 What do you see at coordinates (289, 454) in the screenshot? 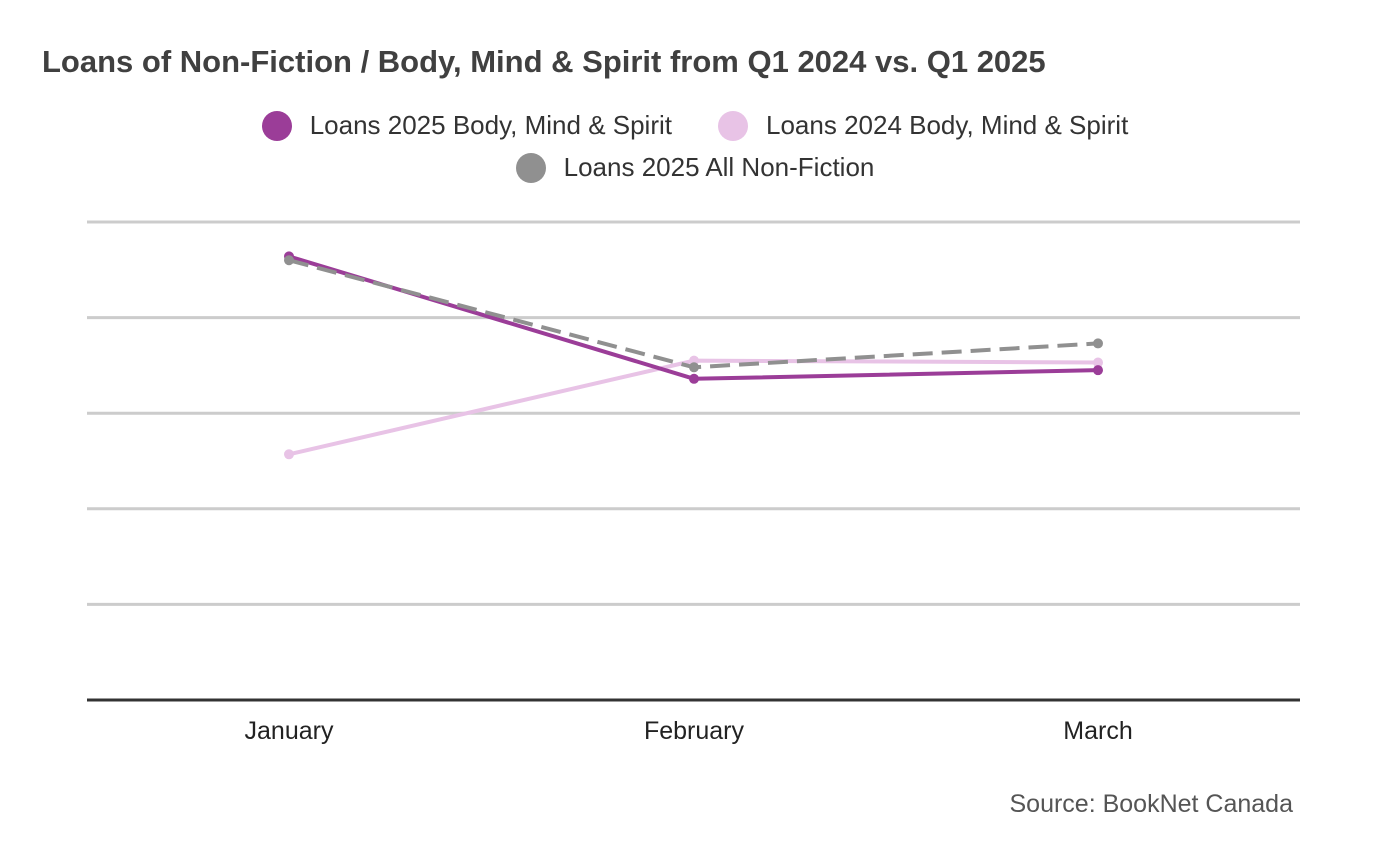
I see `data-point-loans-2024-body-mind-spirit-january` at bounding box center [289, 454].